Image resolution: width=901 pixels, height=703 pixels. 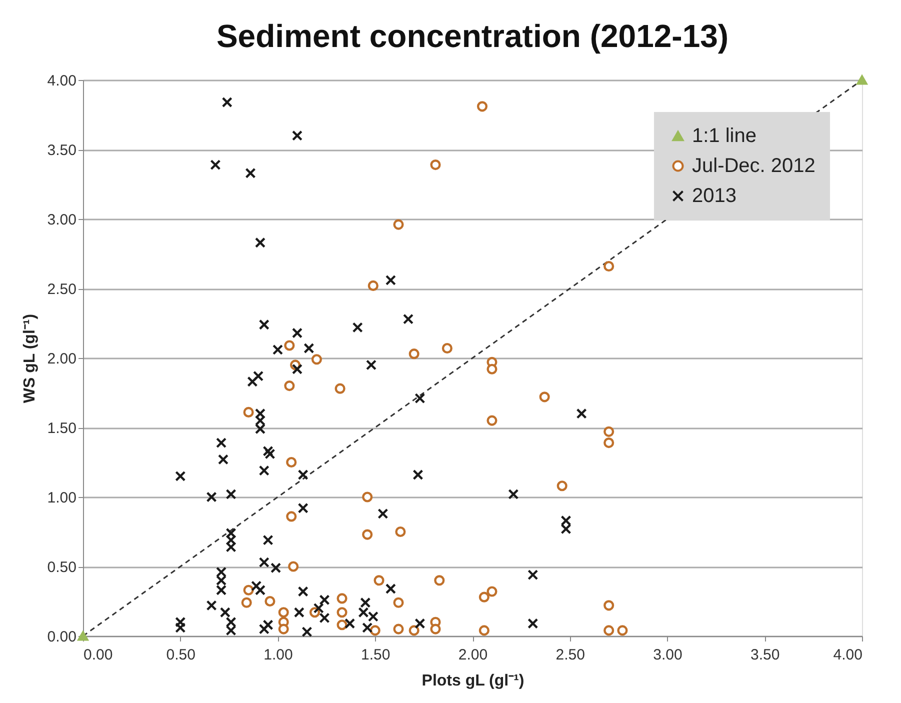 What do you see at coordinates (61, 150) in the screenshot?
I see `y-tick-label: 3.50` at bounding box center [61, 150].